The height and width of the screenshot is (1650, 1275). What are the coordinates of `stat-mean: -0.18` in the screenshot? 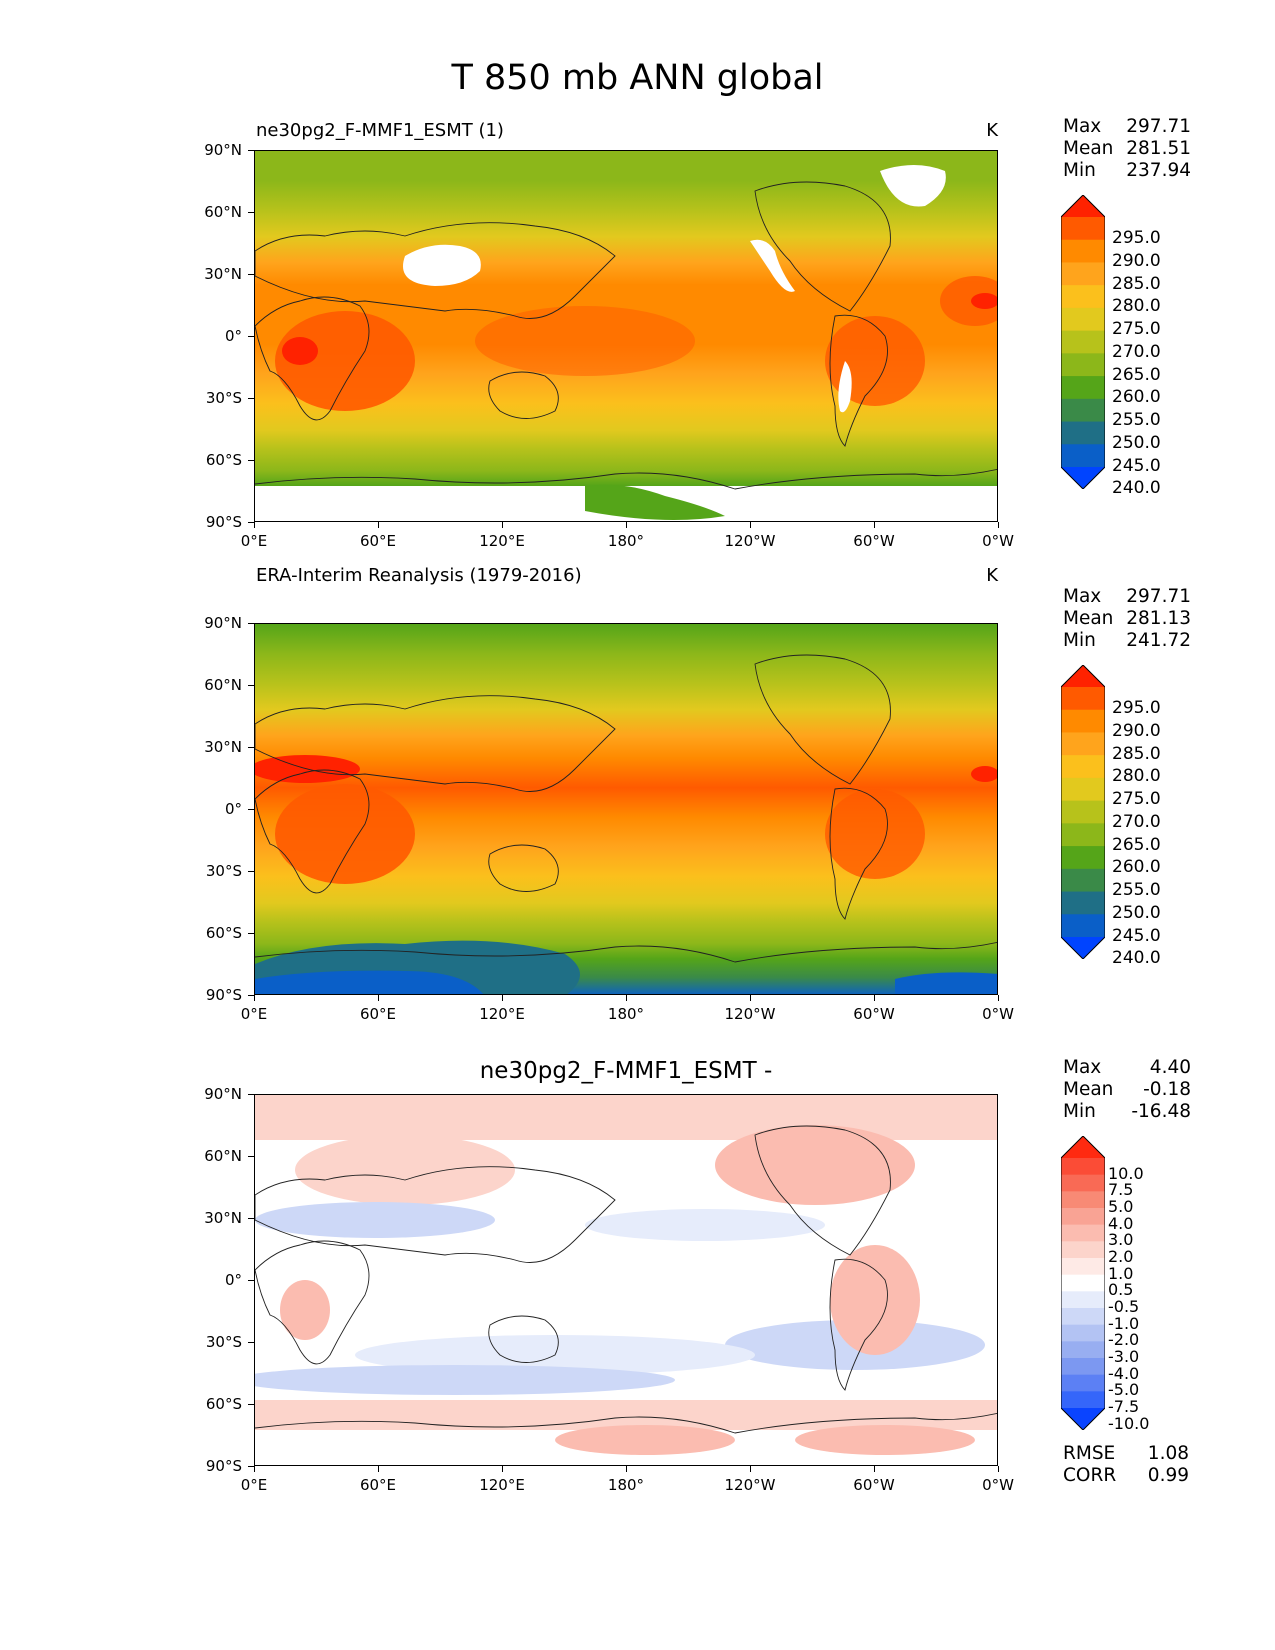 It's located at (1167, 1089).